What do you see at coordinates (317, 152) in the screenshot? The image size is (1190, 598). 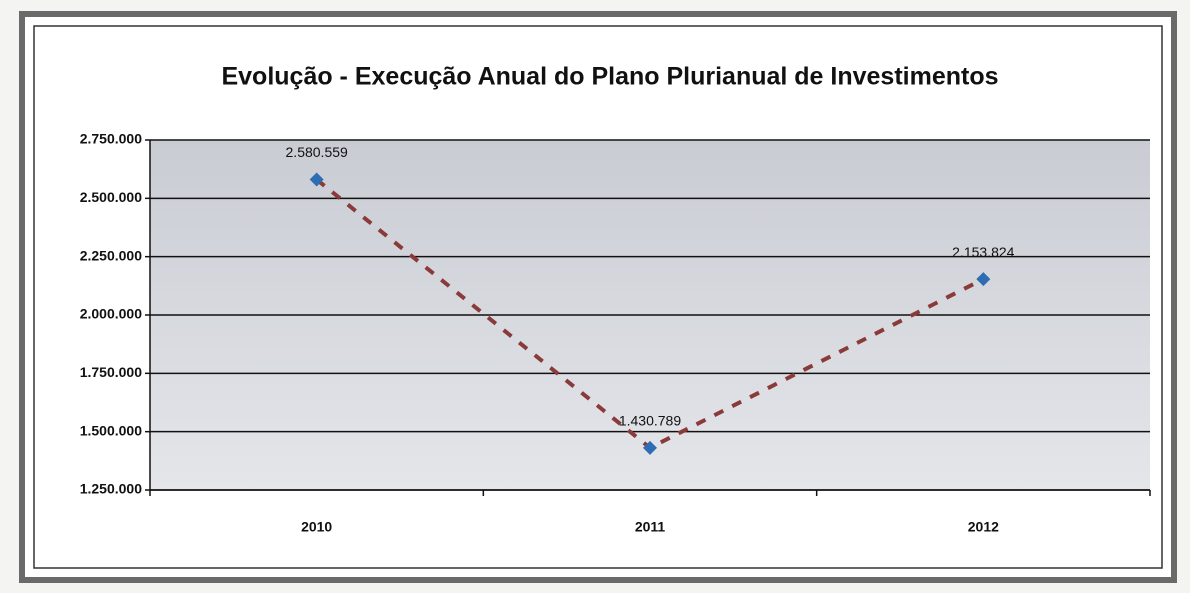 I see `data-label: 2.580.559` at bounding box center [317, 152].